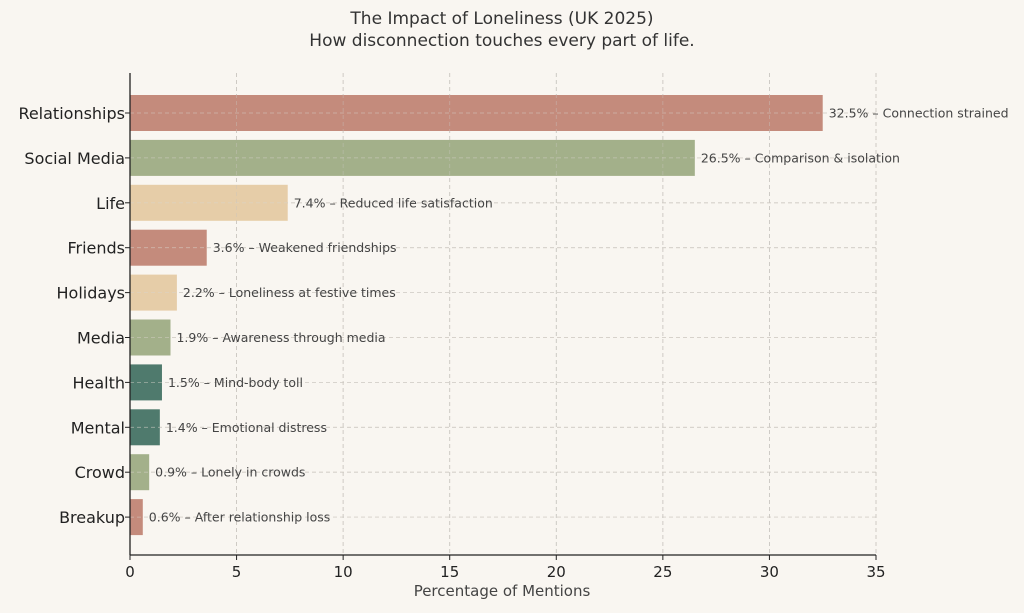 This screenshot has width=1024, height=613. Describe the element at coordinates (71, 113) in the screenshot. I see `y-tick-label: Relationships` at that location.